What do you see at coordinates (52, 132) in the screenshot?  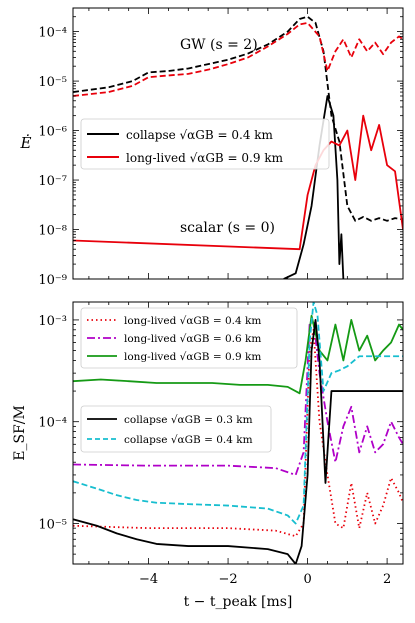 I see `top-y-tick-label-3: 10⁻⁶` at bounding box center [52, 132].